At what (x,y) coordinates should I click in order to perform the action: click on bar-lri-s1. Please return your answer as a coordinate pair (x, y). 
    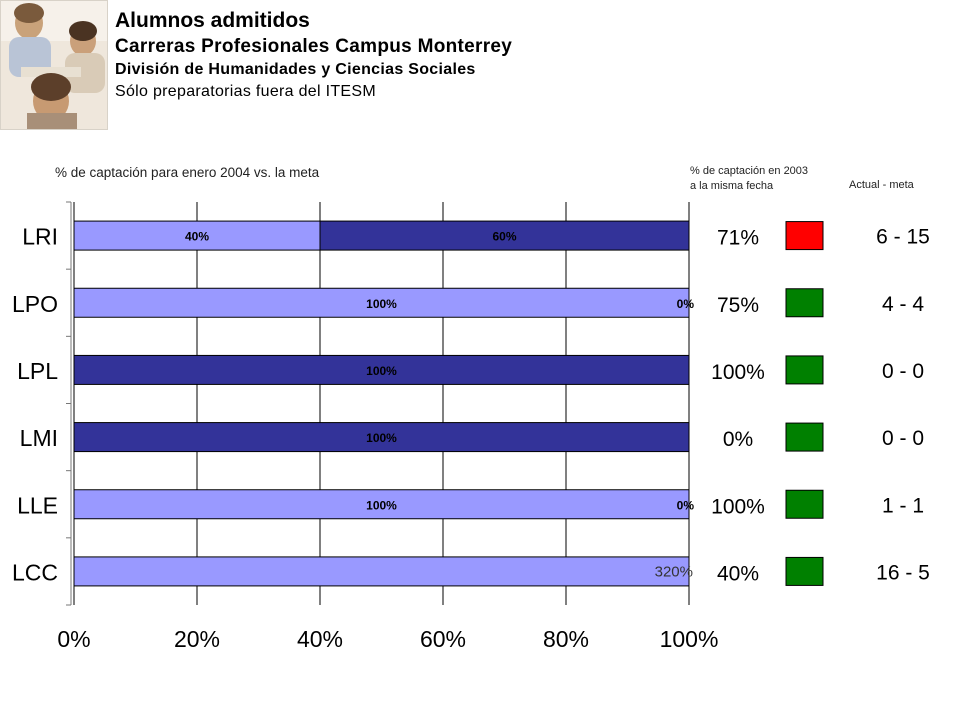
    Looking at the image, I should click on (504, 235).